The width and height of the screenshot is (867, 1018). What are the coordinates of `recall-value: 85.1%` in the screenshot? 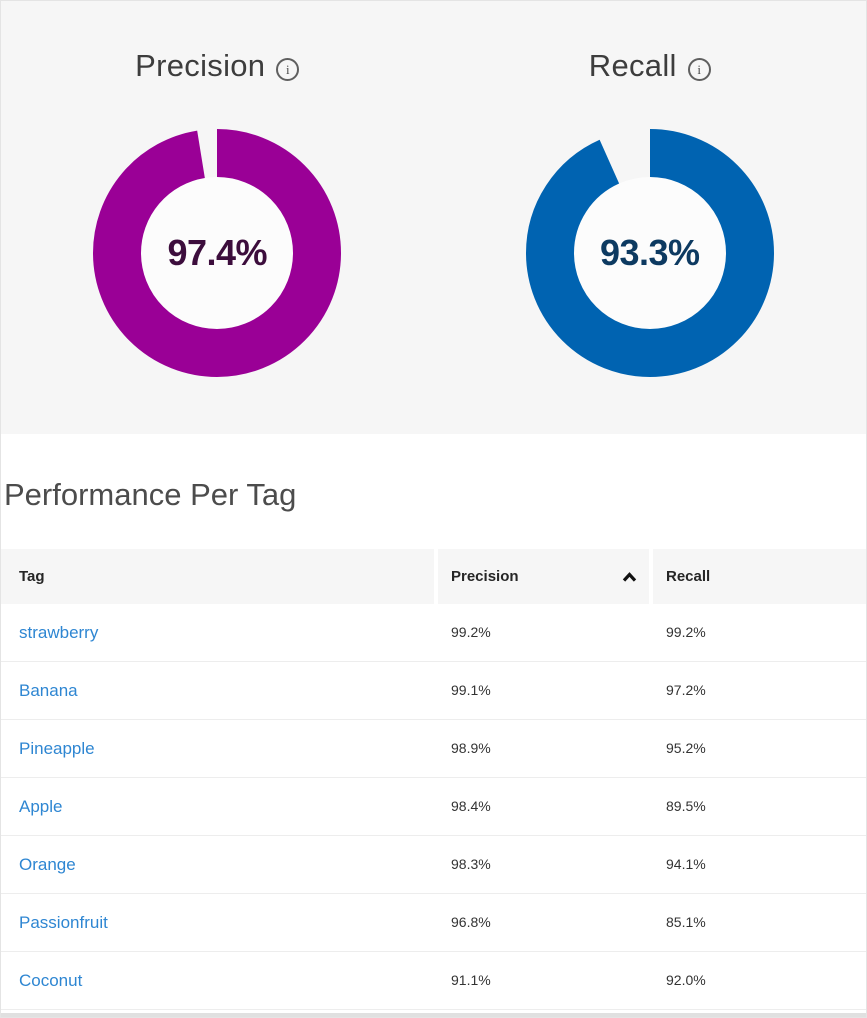 It's located at (686, 921).